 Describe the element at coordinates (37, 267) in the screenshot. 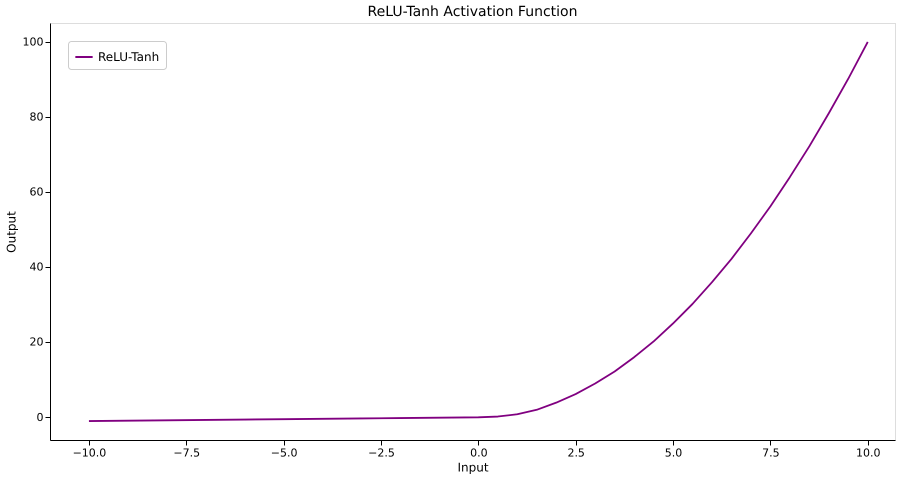

I see `y-tick-label: 40` at that location.